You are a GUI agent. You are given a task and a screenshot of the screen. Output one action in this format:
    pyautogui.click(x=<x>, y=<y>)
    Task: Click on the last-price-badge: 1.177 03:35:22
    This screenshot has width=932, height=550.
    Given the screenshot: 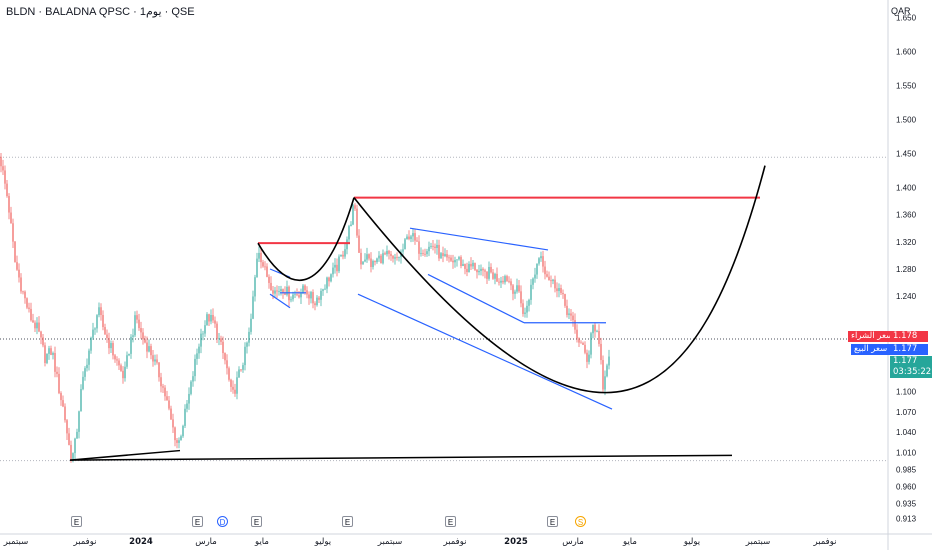 What is the action you would take?
    pyautogui.click(x=911, y=367)
    